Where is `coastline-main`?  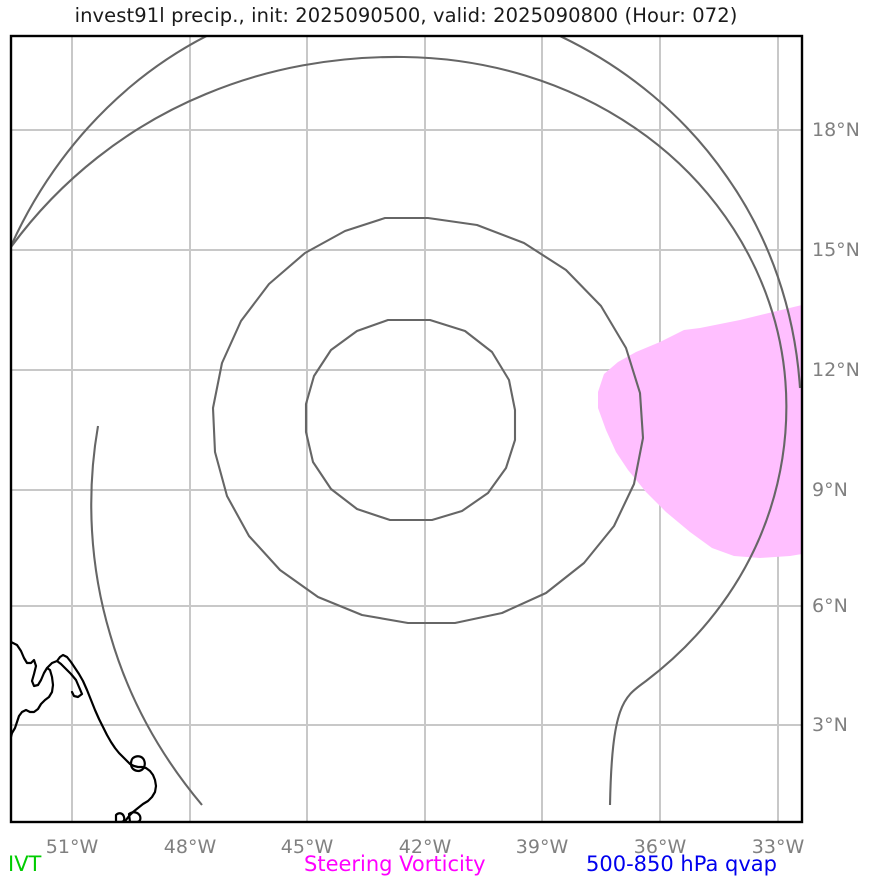 coastline-main is located at coordinates (84, 731).